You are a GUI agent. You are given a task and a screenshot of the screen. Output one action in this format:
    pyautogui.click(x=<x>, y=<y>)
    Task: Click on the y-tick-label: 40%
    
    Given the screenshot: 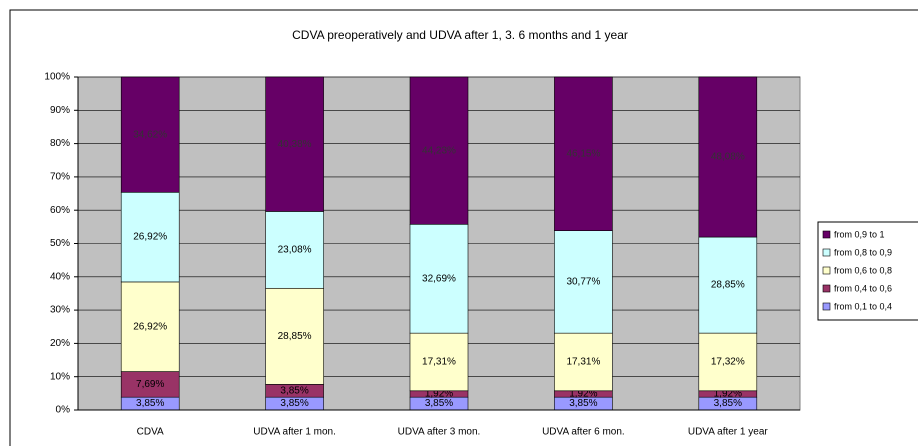 What is the action you would take?
    pyautogui.click(x=60, y=276)
    